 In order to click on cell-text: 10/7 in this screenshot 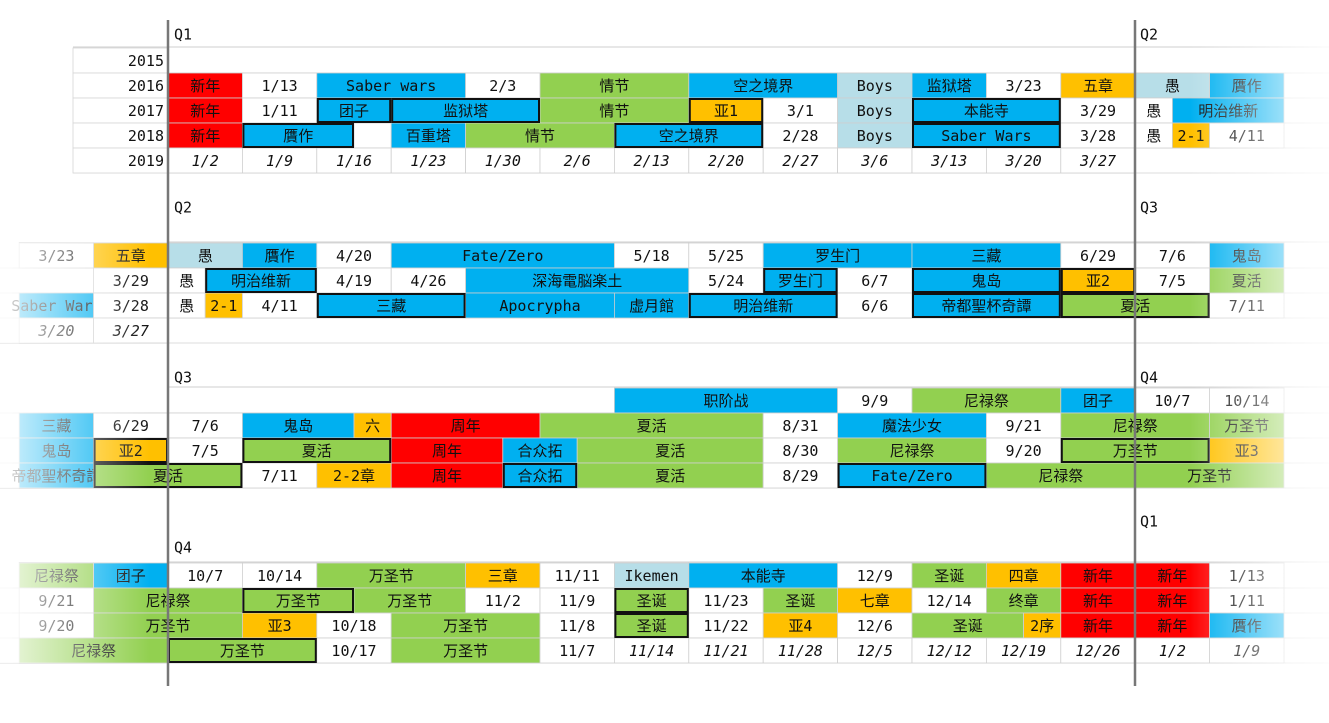, I will do `click(1172, 401)`.